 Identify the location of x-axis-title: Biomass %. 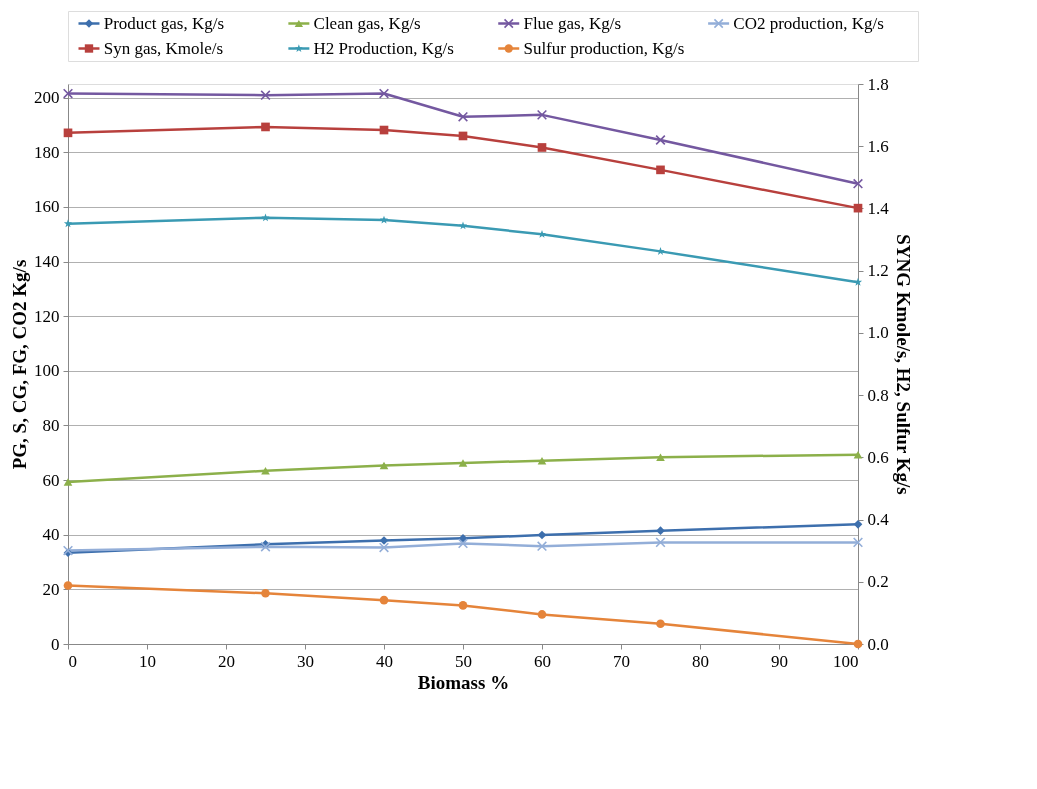
(463, 682).